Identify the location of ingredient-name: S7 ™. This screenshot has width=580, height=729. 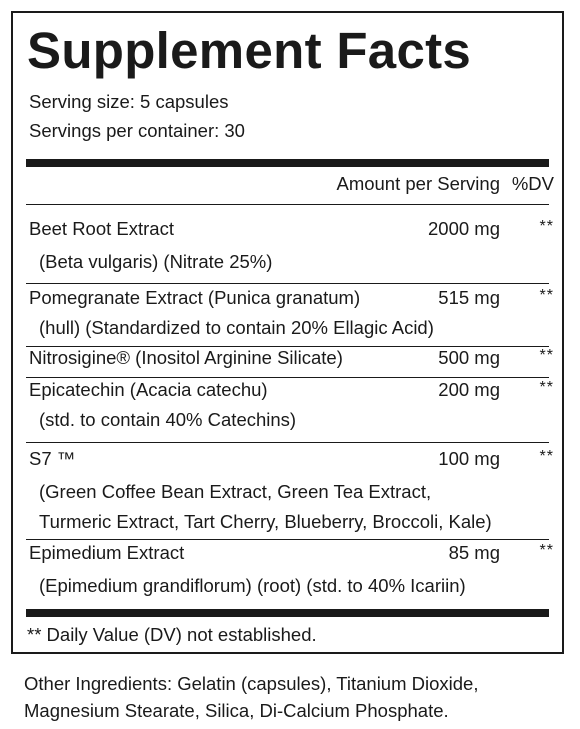
(52, 458).